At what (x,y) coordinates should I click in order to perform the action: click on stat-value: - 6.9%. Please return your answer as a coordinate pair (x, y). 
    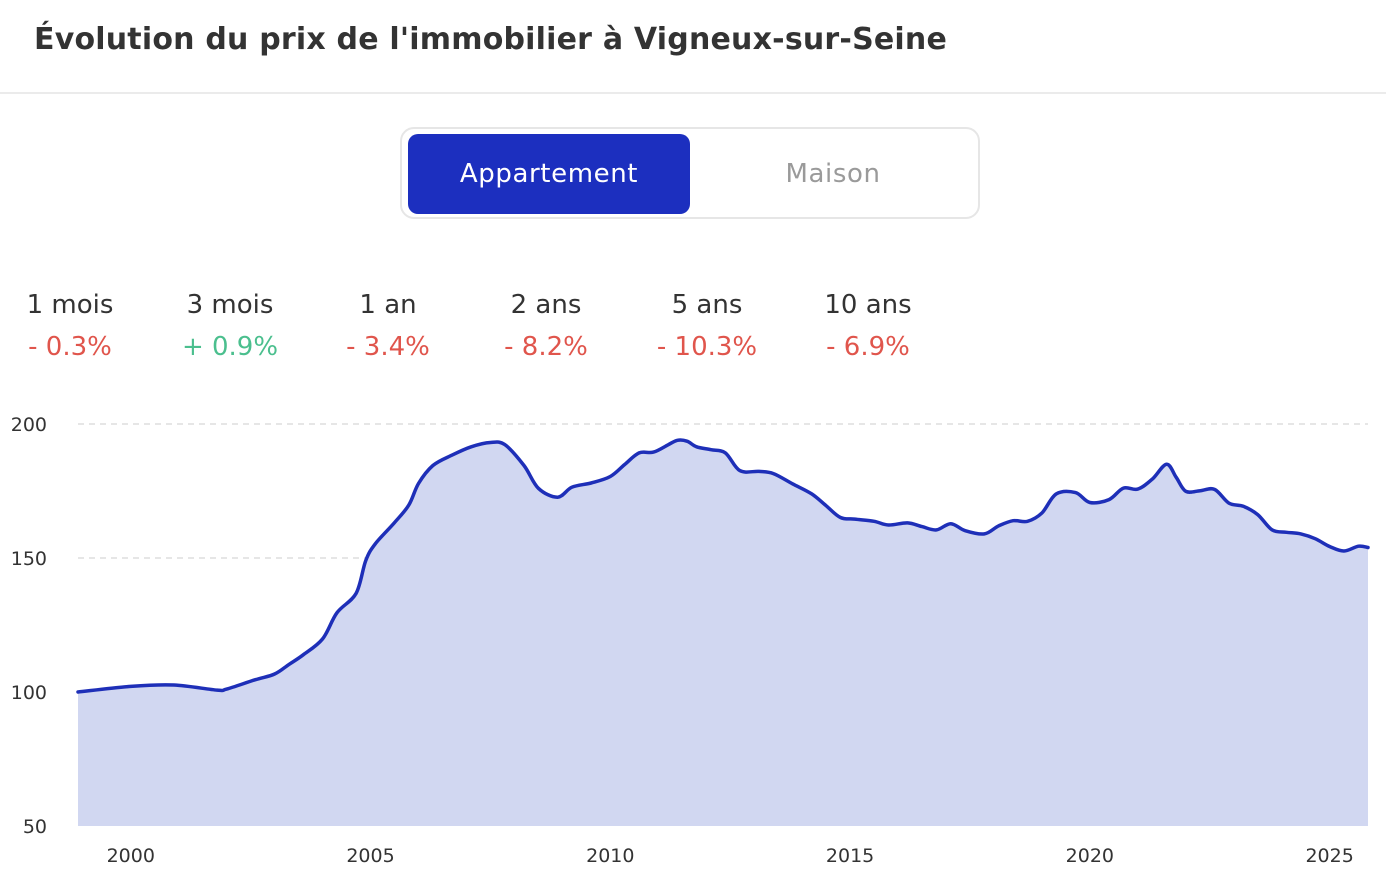
    Looking at the image, I should click on (868, 347).